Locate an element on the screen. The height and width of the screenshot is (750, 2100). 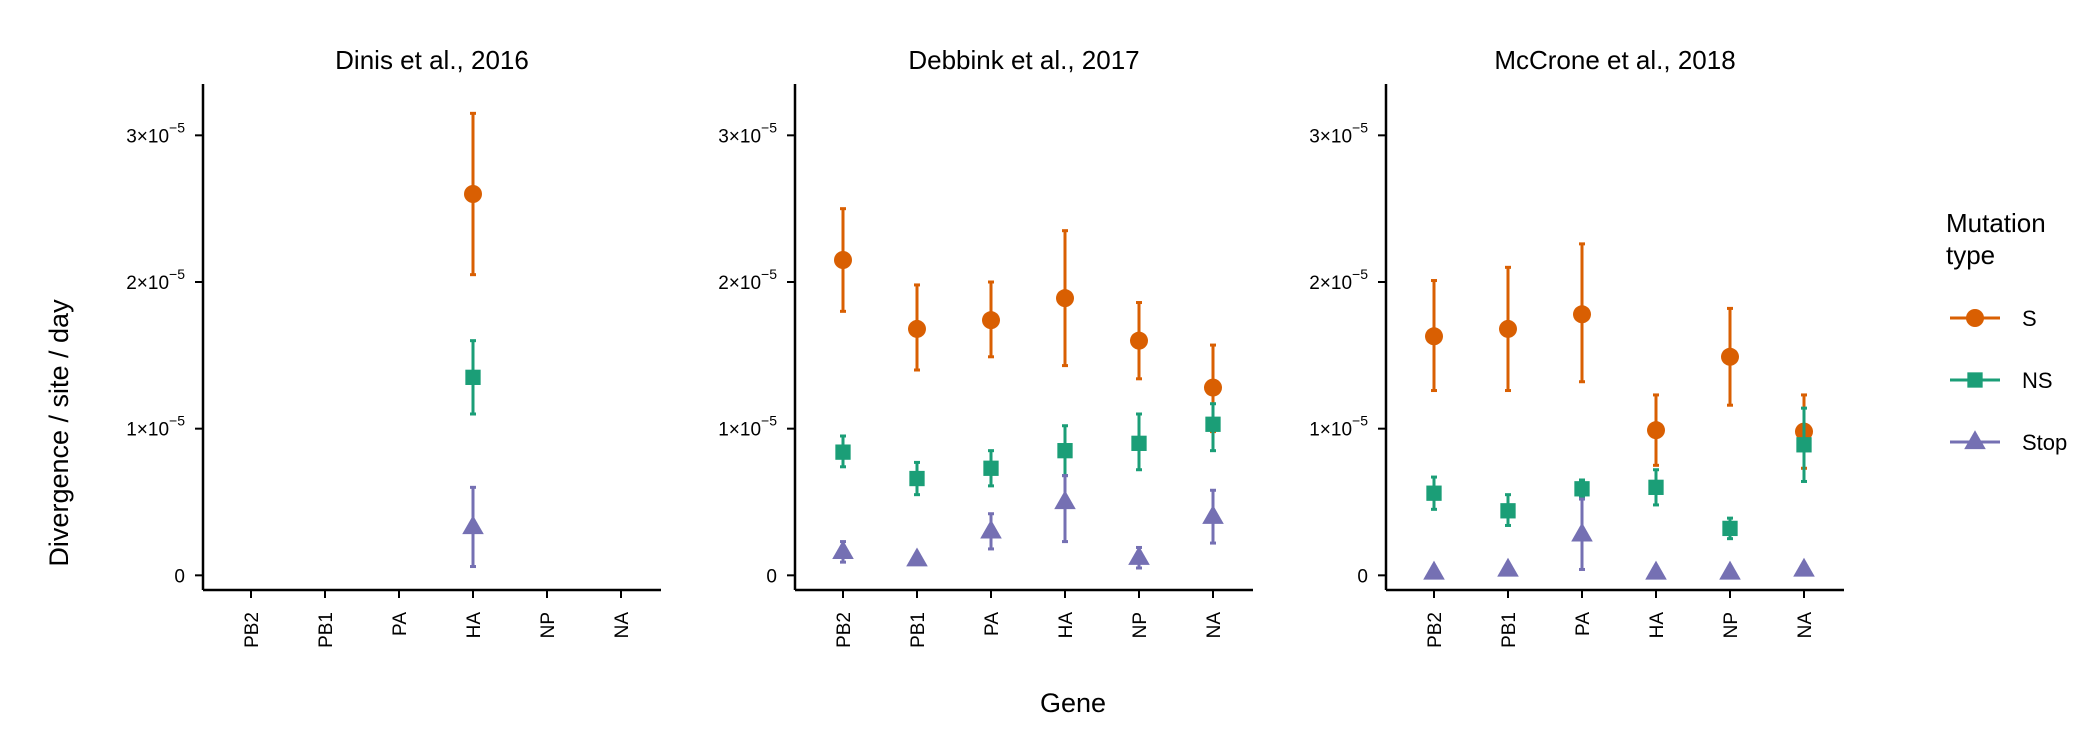
legend-title-line1: Mutation is located at coordinates (1996, 223).